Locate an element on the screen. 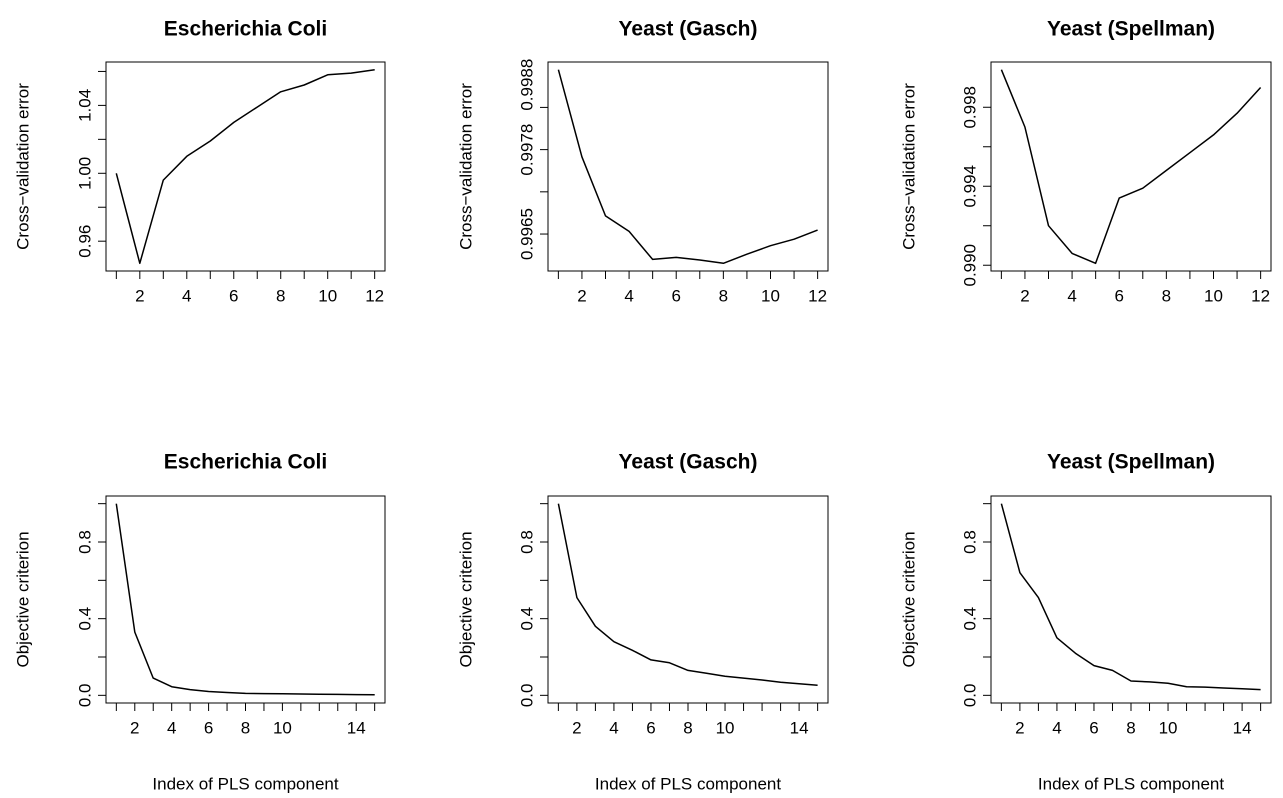  y-tick-label: 0.9988 is located at coordinates (526, 85).